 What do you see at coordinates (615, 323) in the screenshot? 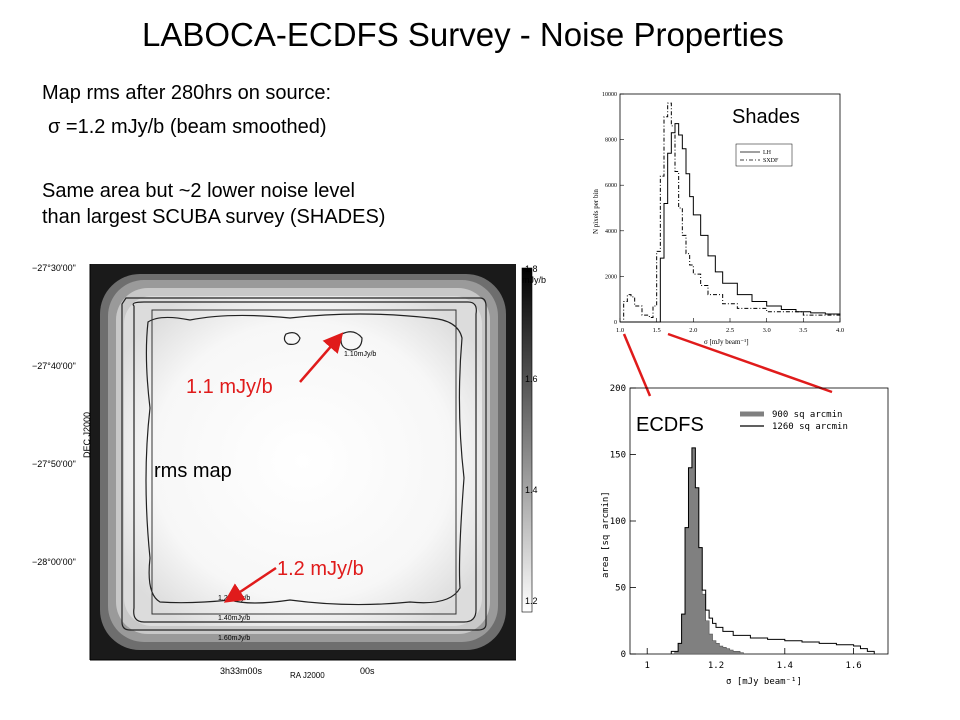
I see `shades-ytick-label: 0` at bounding box center [615, 323].